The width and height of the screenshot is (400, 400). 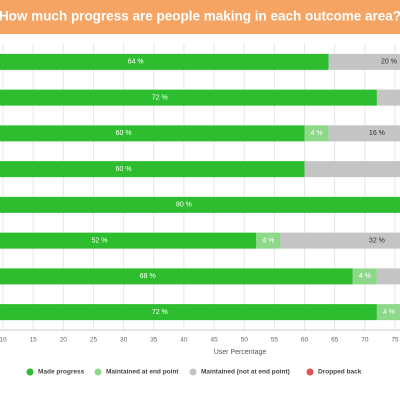 I want to click on x-tick-label: 30, so click(x=124, y=340).